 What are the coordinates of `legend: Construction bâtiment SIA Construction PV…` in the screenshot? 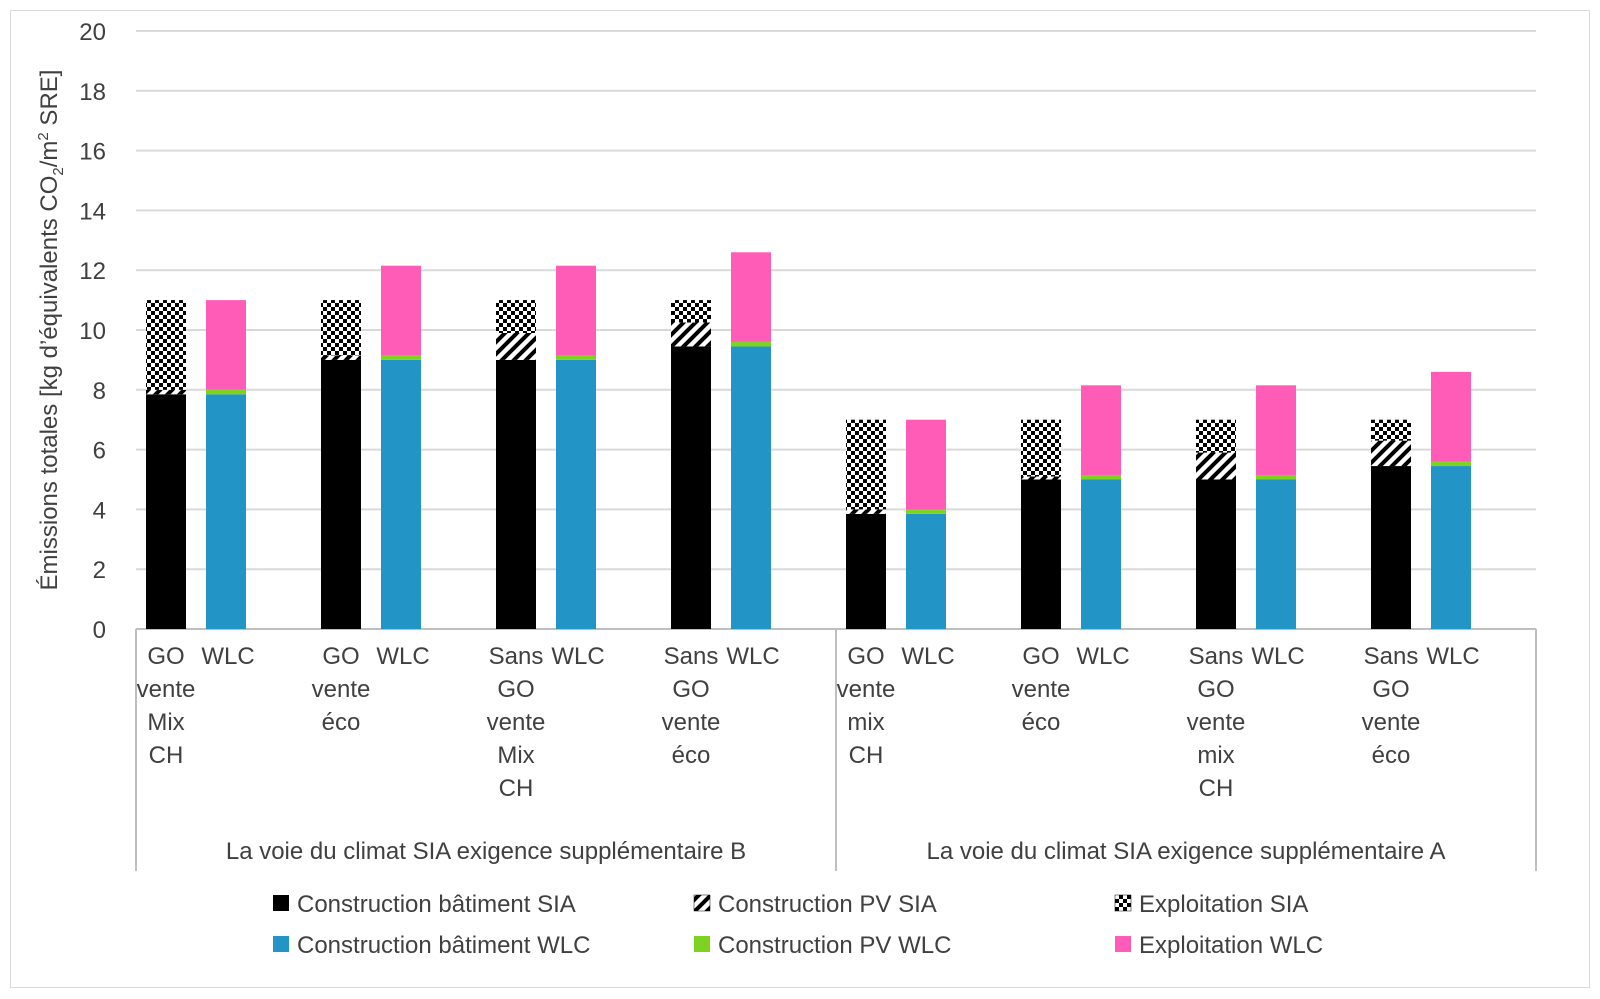 It's located at (798, 925).